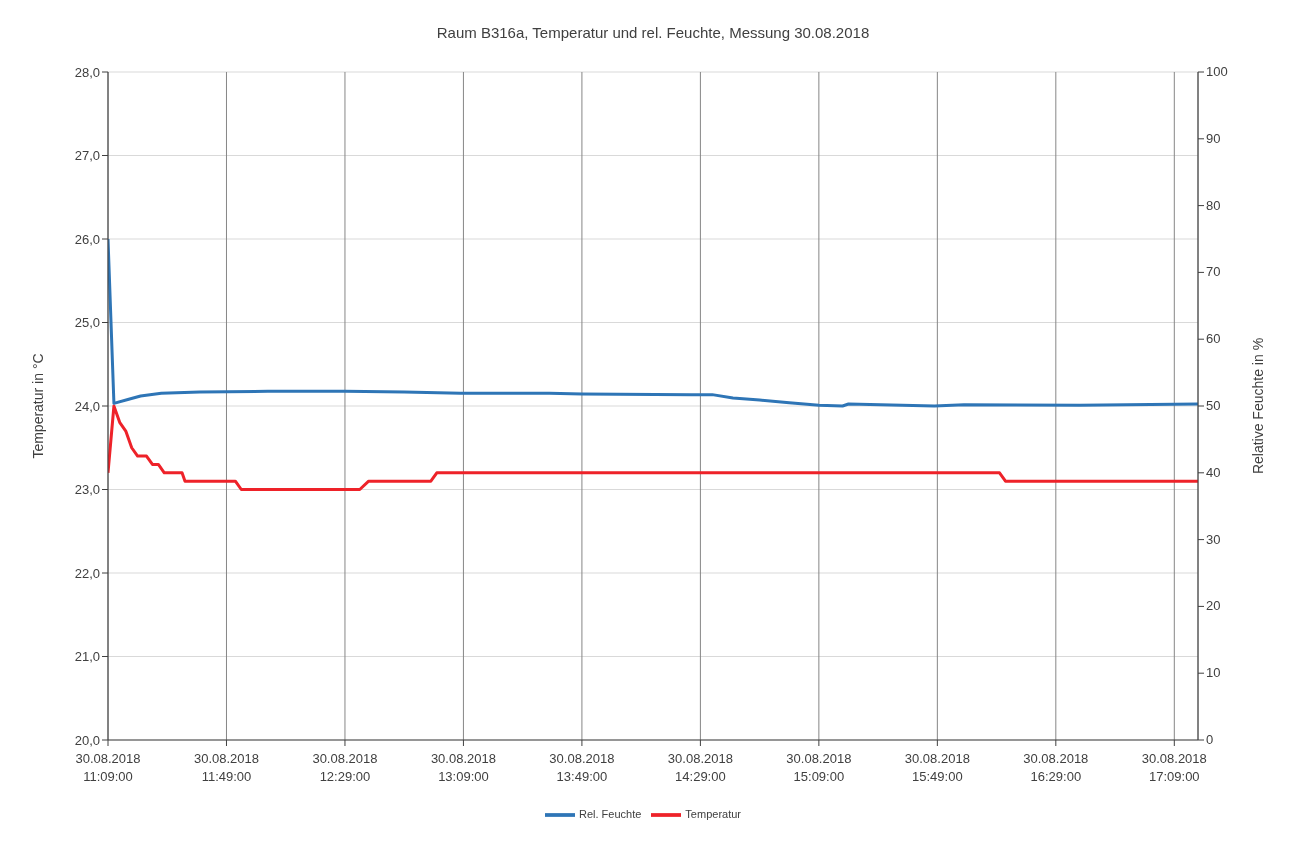 The width and height of the screenshot is (1307, 845). Describe the element at coordinates (1257, 406) in the screenshot. I see `y2-axis-title: Relative Feuchte in %` at that location.